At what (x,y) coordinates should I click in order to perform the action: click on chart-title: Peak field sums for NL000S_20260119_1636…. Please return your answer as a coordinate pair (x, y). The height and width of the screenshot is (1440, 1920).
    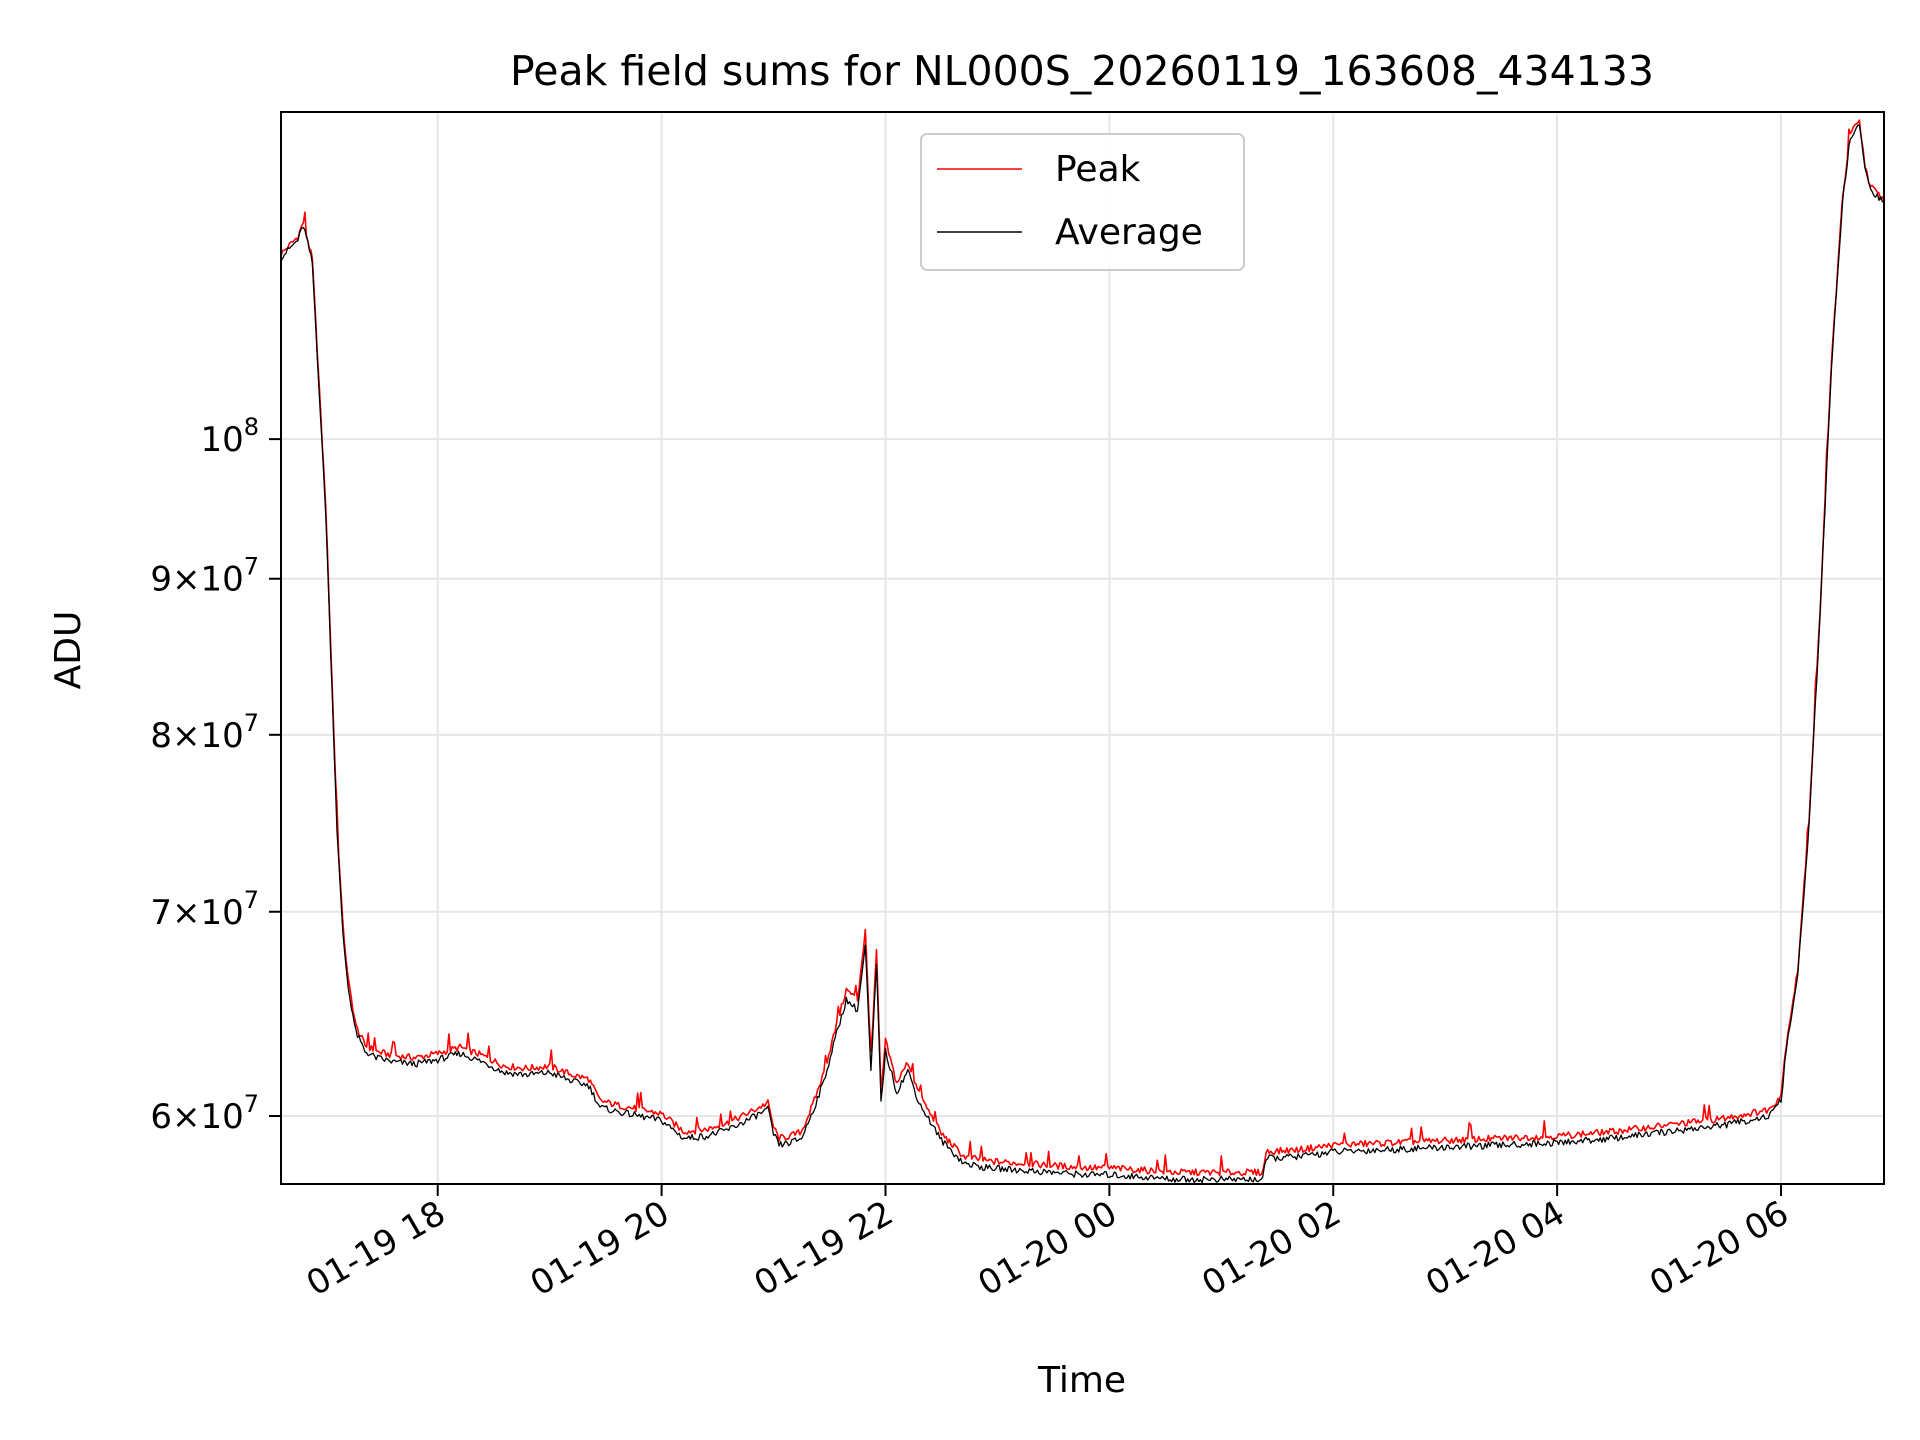
    Looking at the image, I should click on (1082, 71).